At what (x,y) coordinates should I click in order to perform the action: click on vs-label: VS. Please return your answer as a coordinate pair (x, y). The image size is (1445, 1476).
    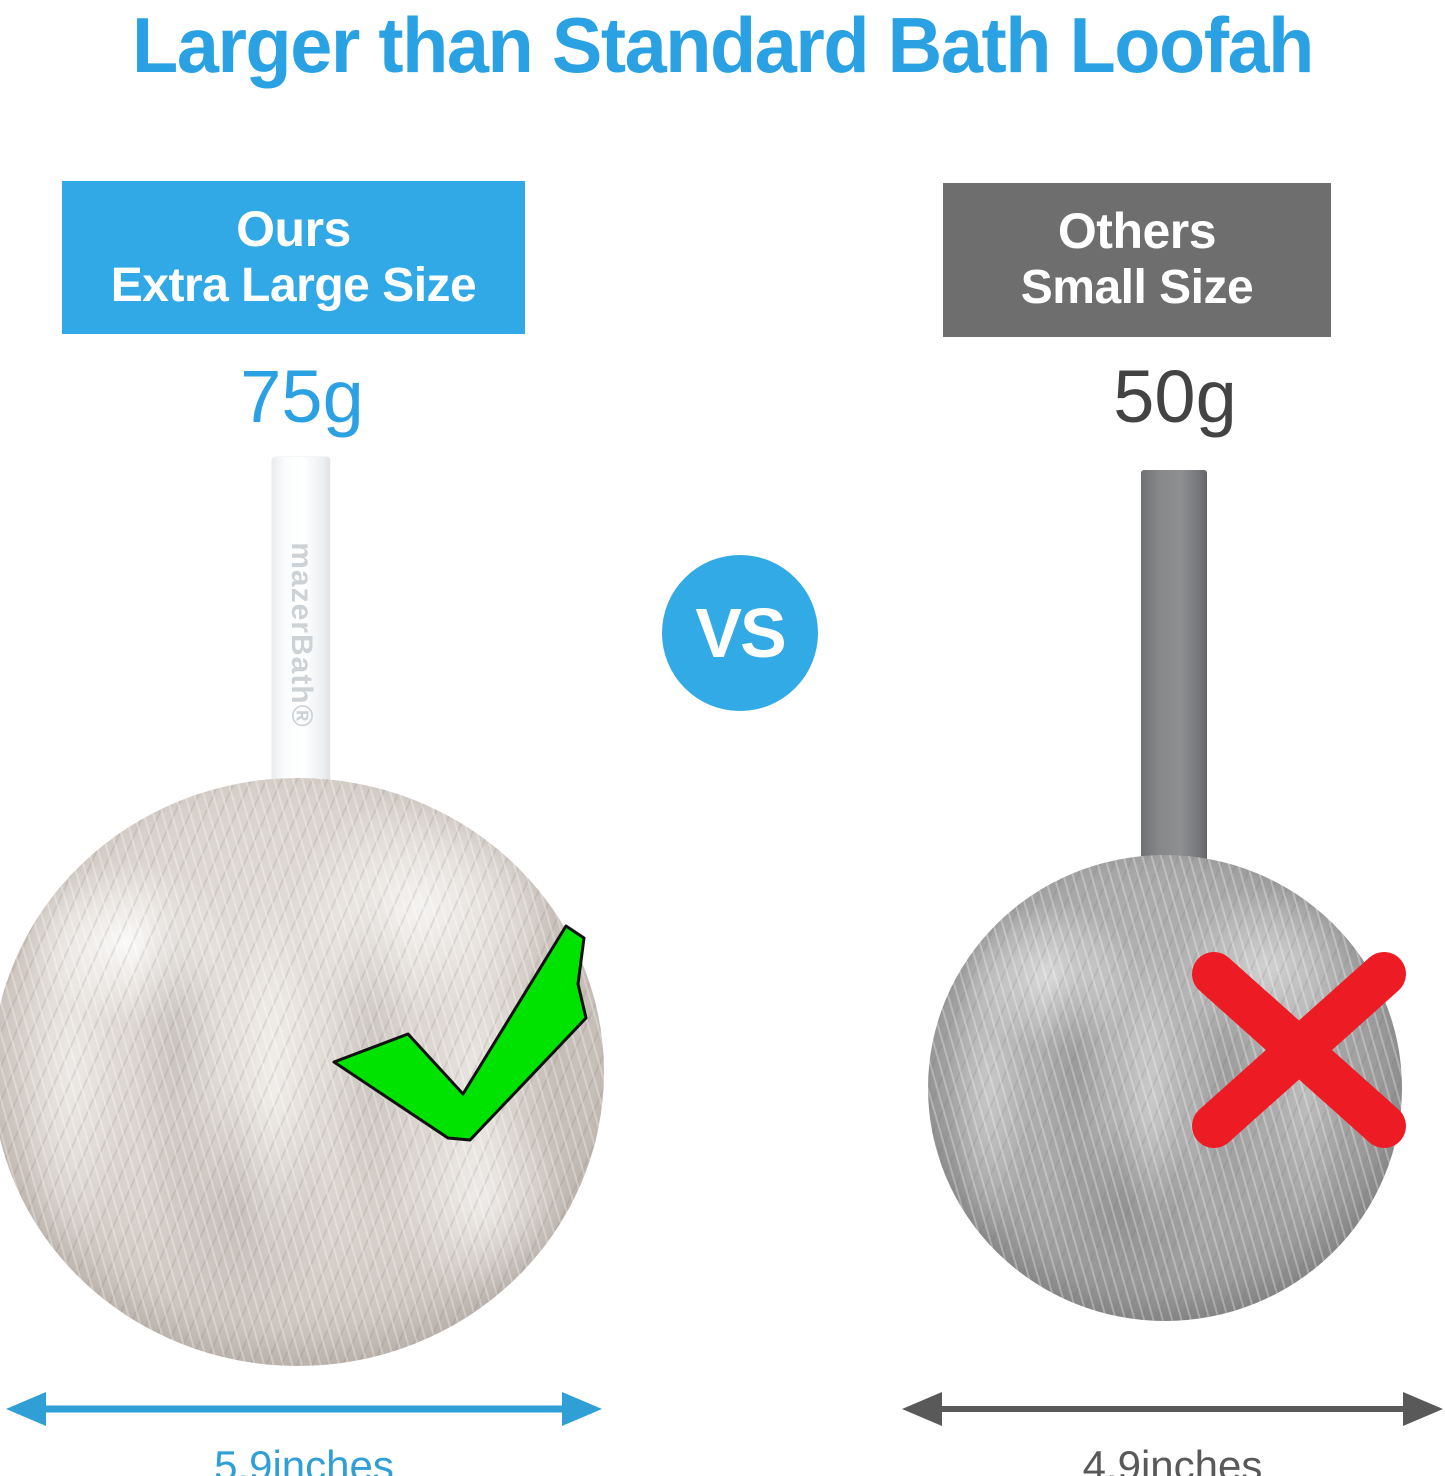
    Looking at the image, I should click on (740, 633).